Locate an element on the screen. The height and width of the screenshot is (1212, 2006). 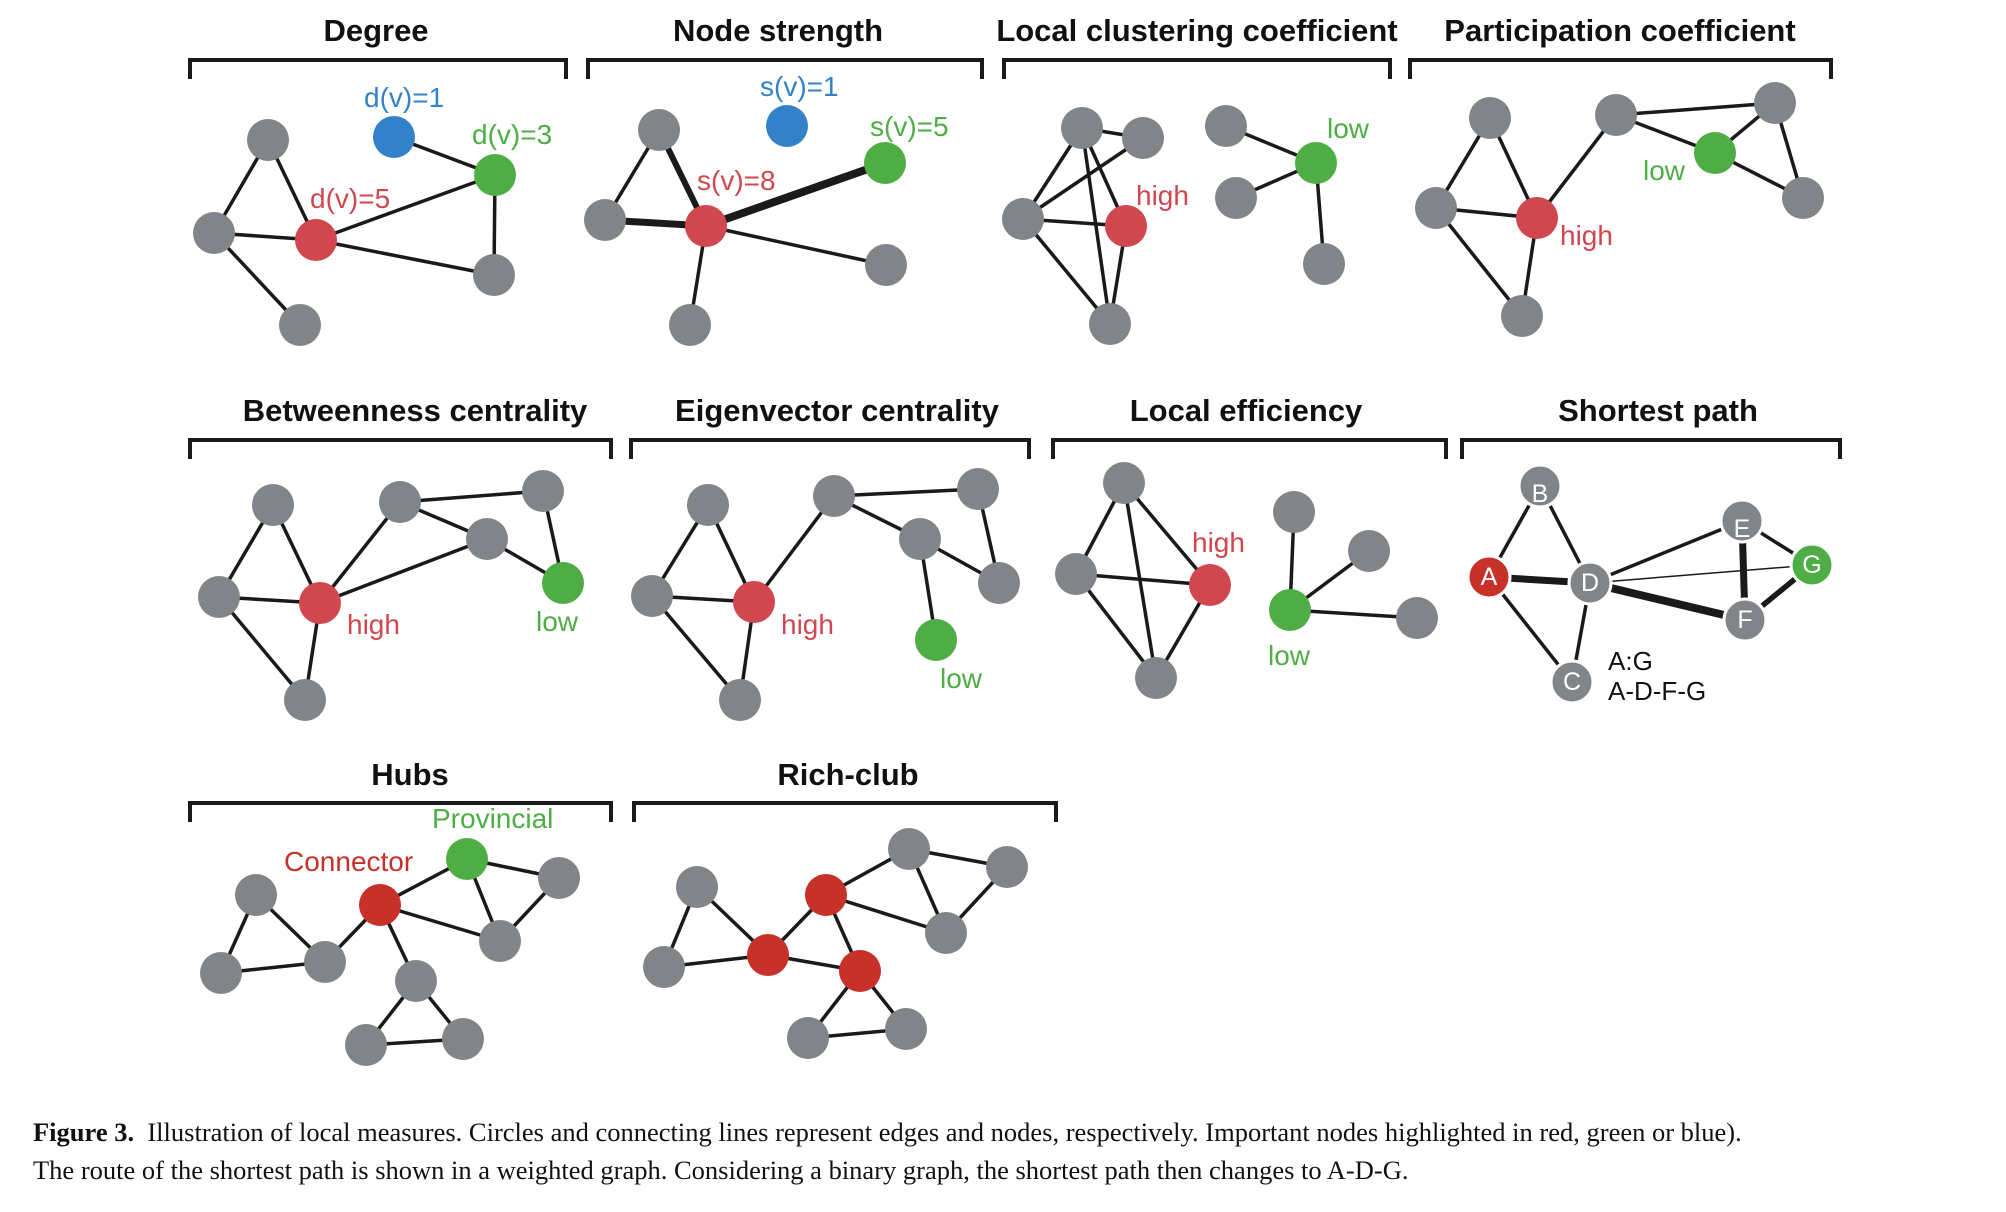
local-efficiency-node-f is located at coordinates (1369, 551).